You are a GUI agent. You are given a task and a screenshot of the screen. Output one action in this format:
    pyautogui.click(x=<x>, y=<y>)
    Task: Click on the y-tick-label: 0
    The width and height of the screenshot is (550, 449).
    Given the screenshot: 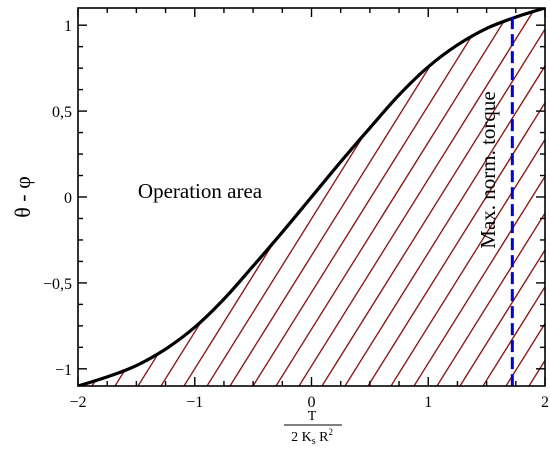 What is the action you would take?
    pyautogui.click(x=68, y=198)
    